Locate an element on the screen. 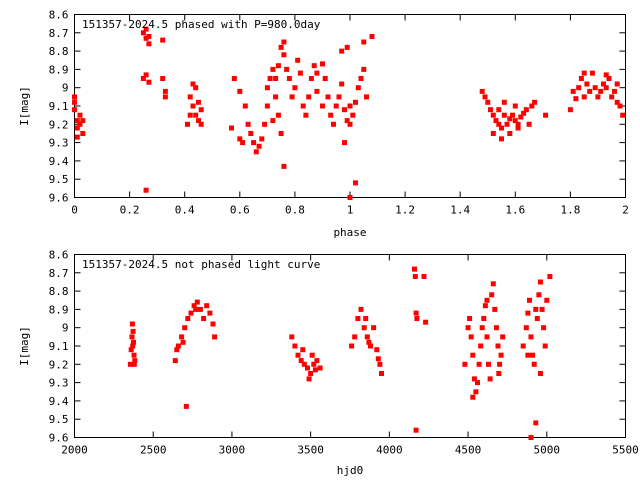  bottom-x-tick-label: 3500 is located at coordinates (310, 450).